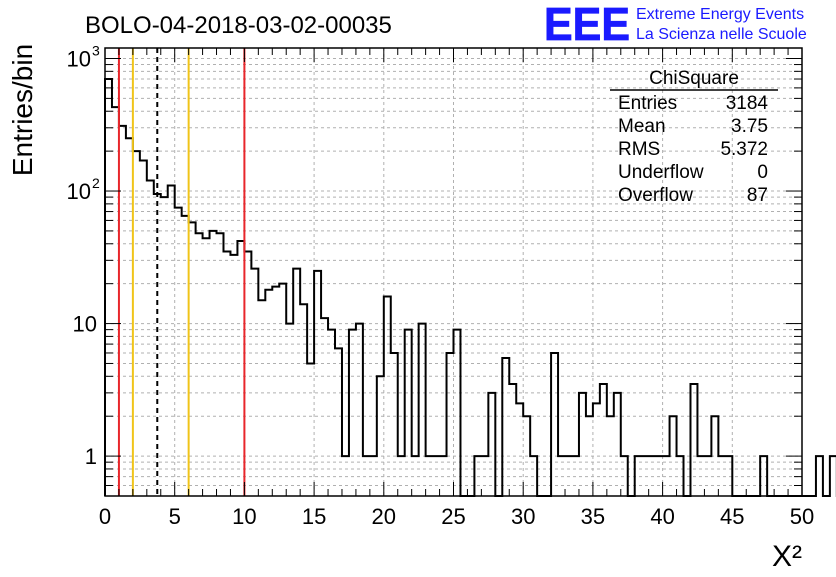  I want to click on stats-value: 3.75, so click(749, 126).